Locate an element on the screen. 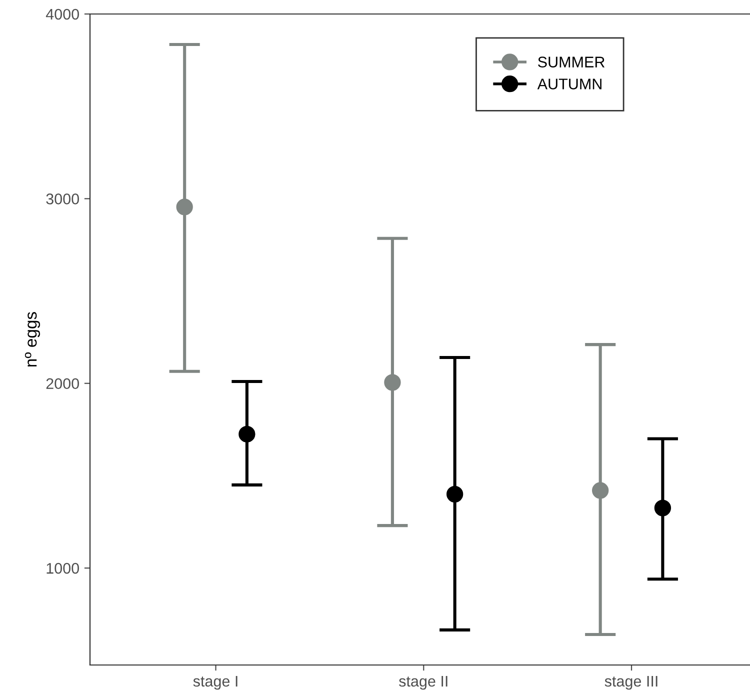 This screenshot has width=750, height=695. y-tick-label: 1000 is located at coordinates (62, 568).